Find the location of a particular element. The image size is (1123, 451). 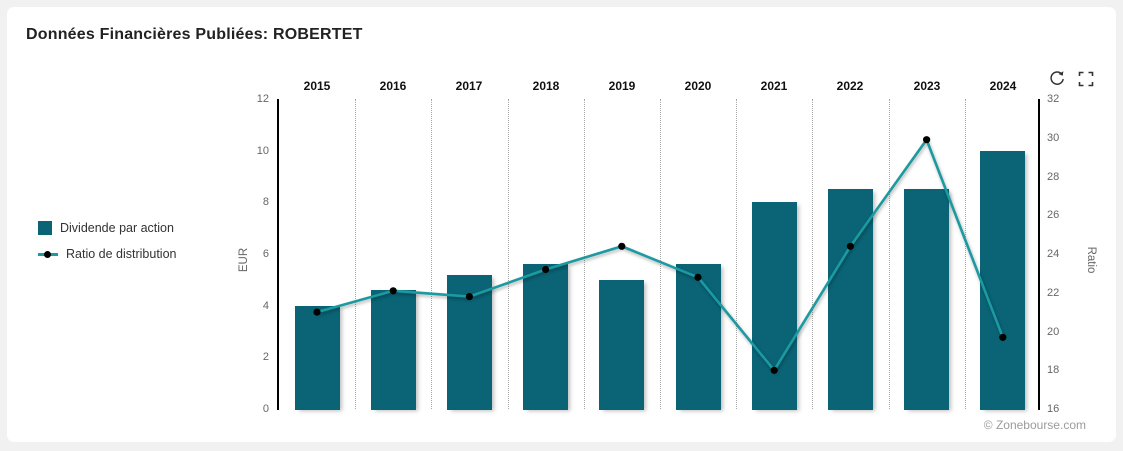

legend-item-ratio: Ratio de distribution is located at coordinates (107, 254).